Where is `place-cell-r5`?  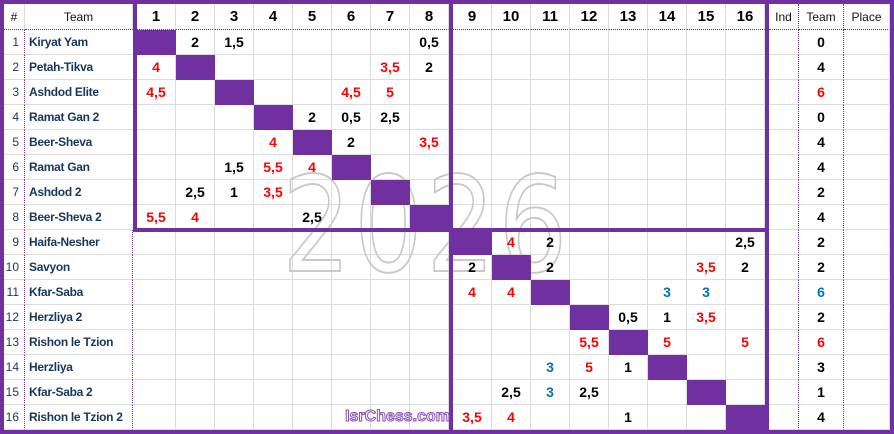 place-cell-r5 is located at coordinates (867, 142).